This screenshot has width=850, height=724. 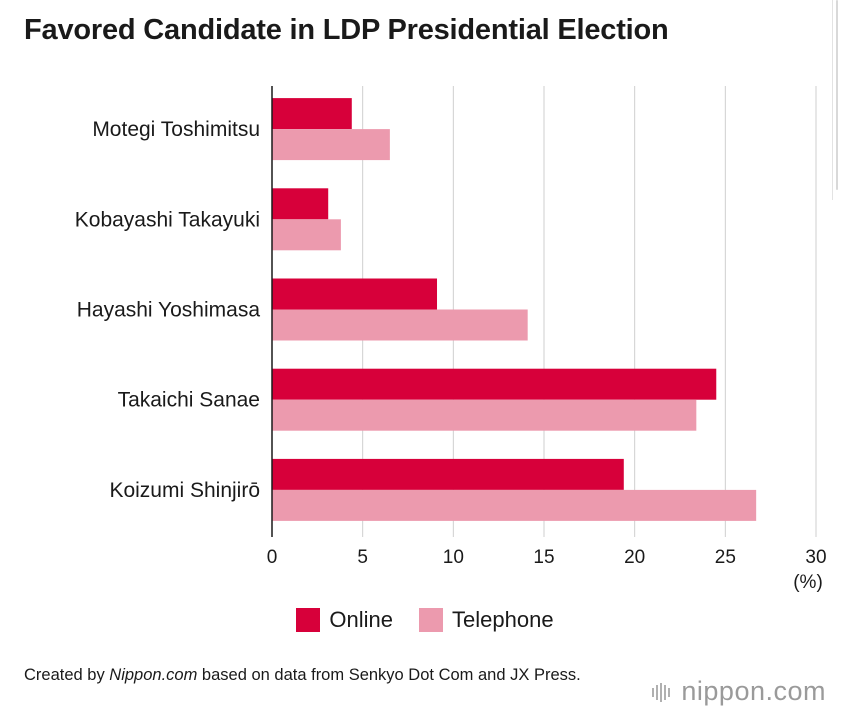 I want to click on credit-source: Nippon.com, so click(x=153, y=675).